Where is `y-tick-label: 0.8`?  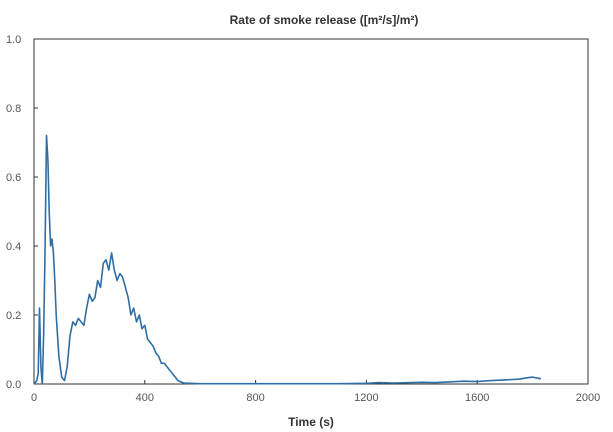 y-tick-label: 0.8 is located at coordinates (13, 109).